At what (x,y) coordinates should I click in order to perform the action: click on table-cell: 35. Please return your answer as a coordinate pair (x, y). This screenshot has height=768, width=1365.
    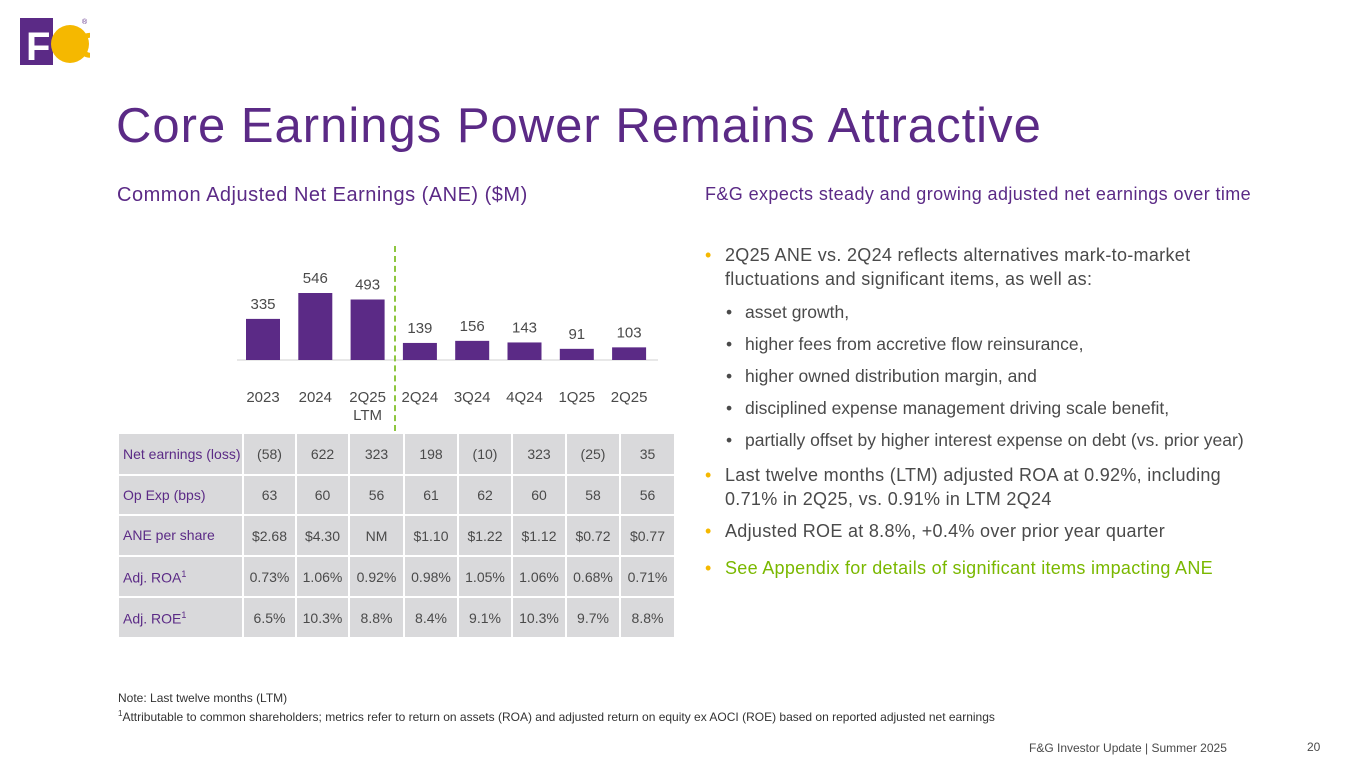
    Looking at the image, I should click on (647, 454).